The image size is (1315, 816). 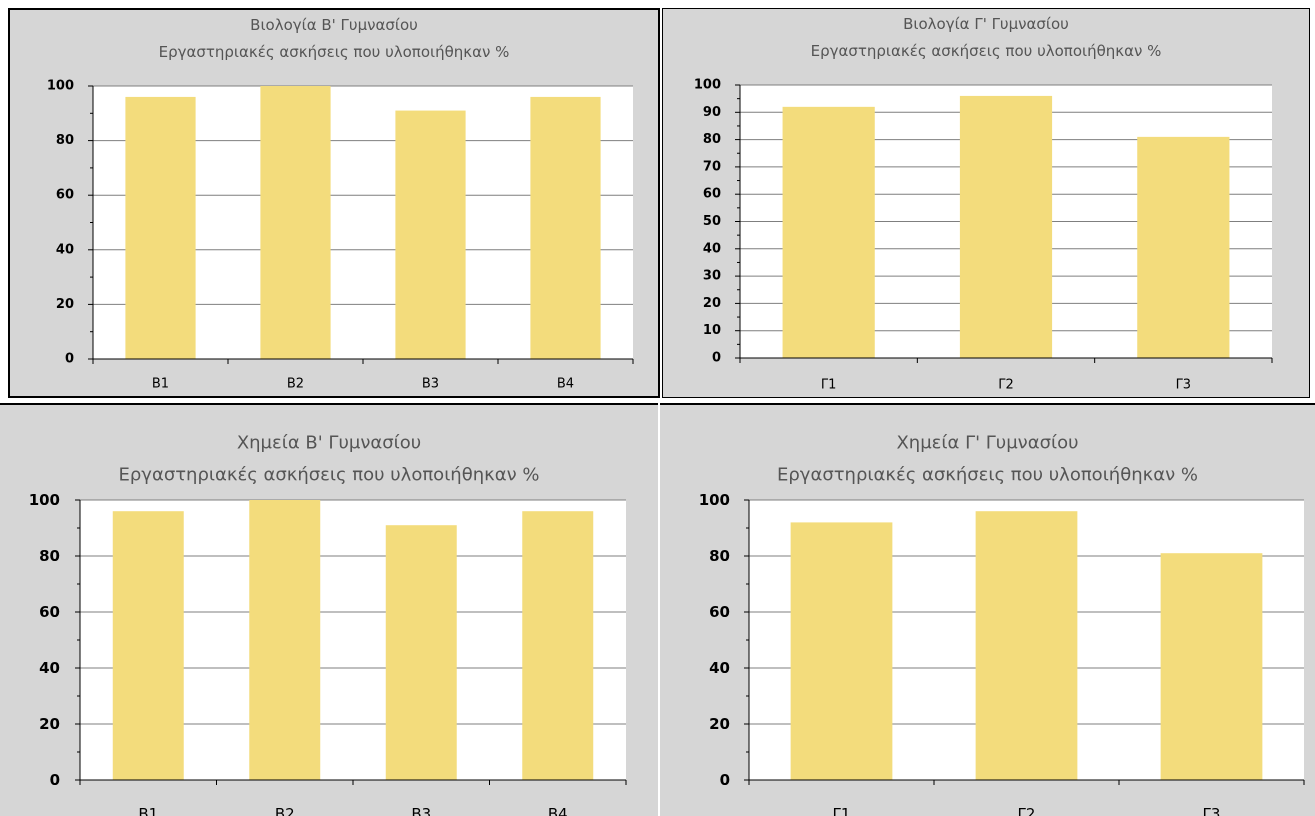 I want to click on chart-title: Βιολογία Γ' Γυμνασίου, so click(x=986, y=24).